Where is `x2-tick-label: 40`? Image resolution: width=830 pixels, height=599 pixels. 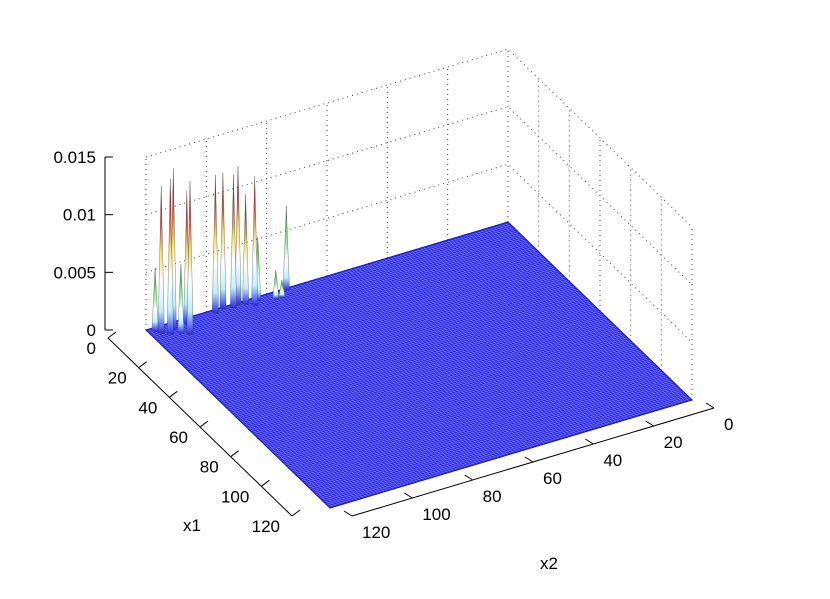 x2-tick-label: 40 is located at coordinates (612, 460).